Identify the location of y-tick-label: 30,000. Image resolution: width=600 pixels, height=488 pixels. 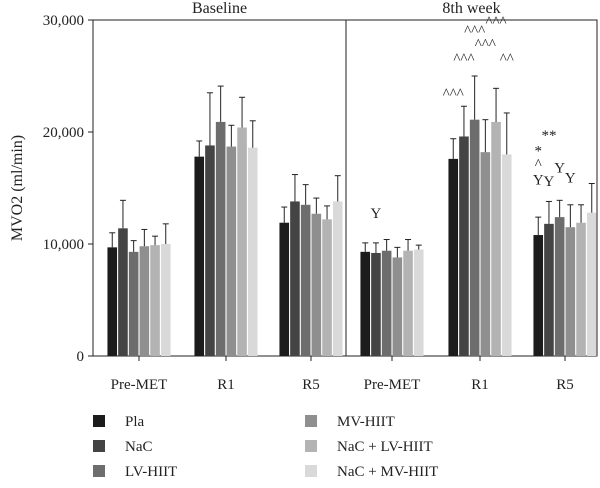
(63, 21).